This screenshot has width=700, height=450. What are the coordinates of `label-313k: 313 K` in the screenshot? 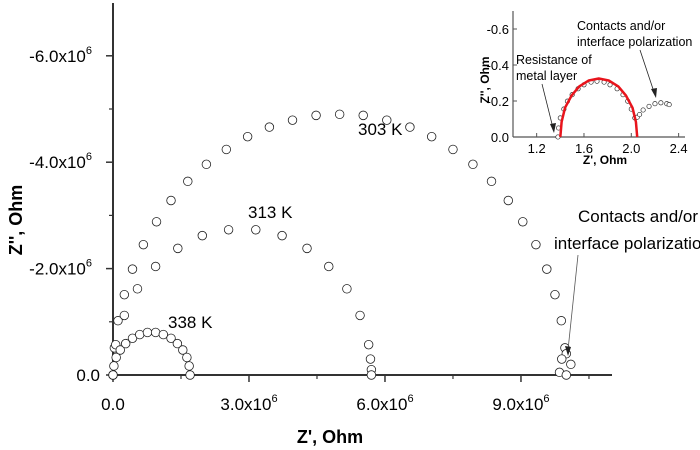 It's located at (270, 212).